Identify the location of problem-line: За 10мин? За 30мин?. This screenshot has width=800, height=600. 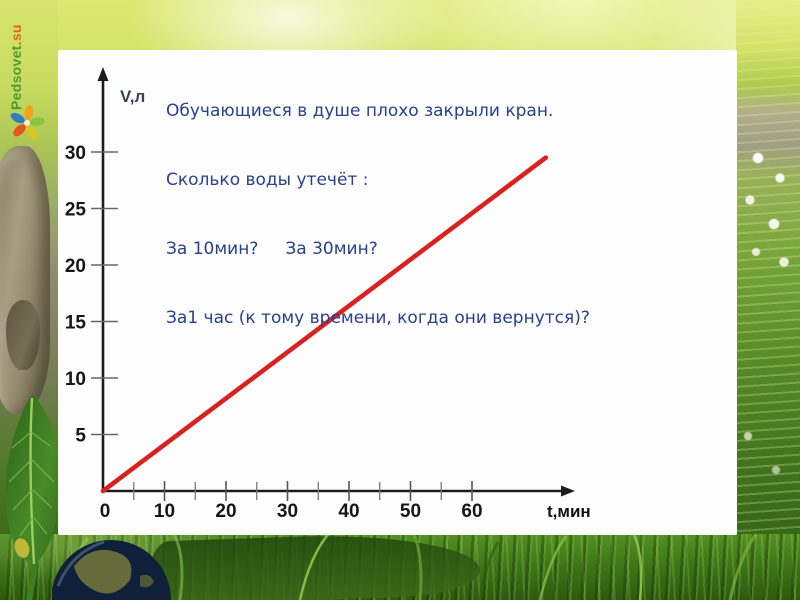
(272, 249).